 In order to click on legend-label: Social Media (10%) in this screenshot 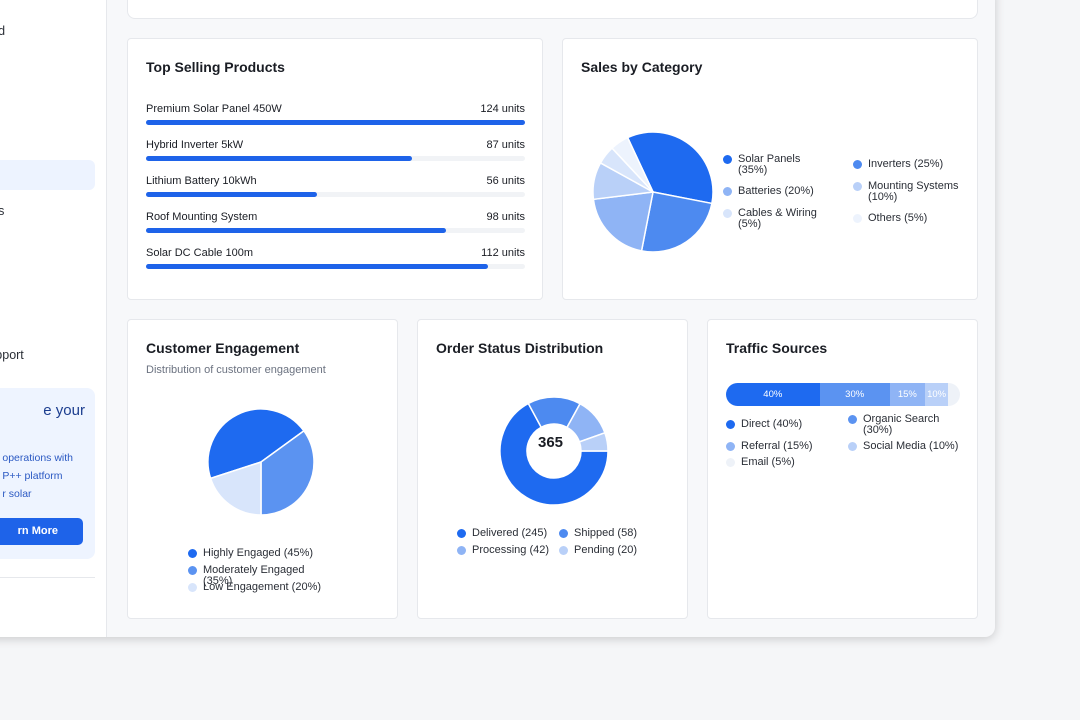, I will do `click(911, 446)`.